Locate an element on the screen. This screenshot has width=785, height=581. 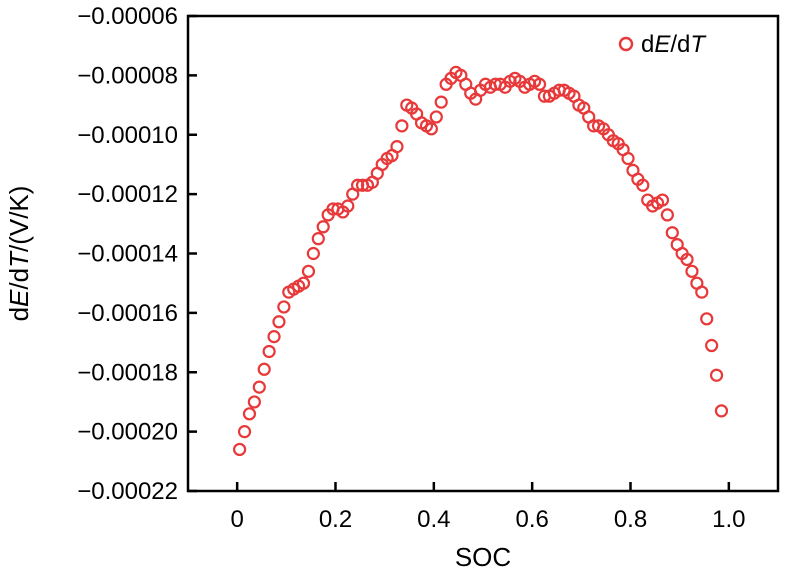
y-tick-label: −0.00022 is located at coordinates (127, 491).